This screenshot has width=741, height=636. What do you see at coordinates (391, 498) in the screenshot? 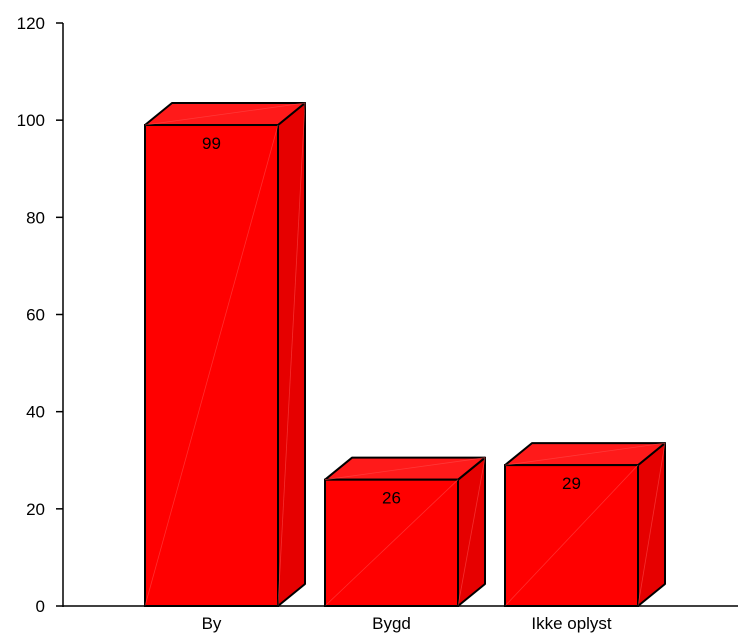
I see `data-label: 26` at bounding box center [391, 498].